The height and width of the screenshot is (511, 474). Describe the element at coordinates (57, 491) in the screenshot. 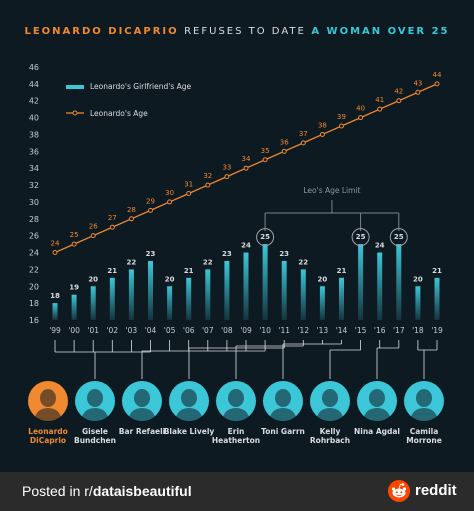

I see `footer-prefix: Posted in r/` at that location.